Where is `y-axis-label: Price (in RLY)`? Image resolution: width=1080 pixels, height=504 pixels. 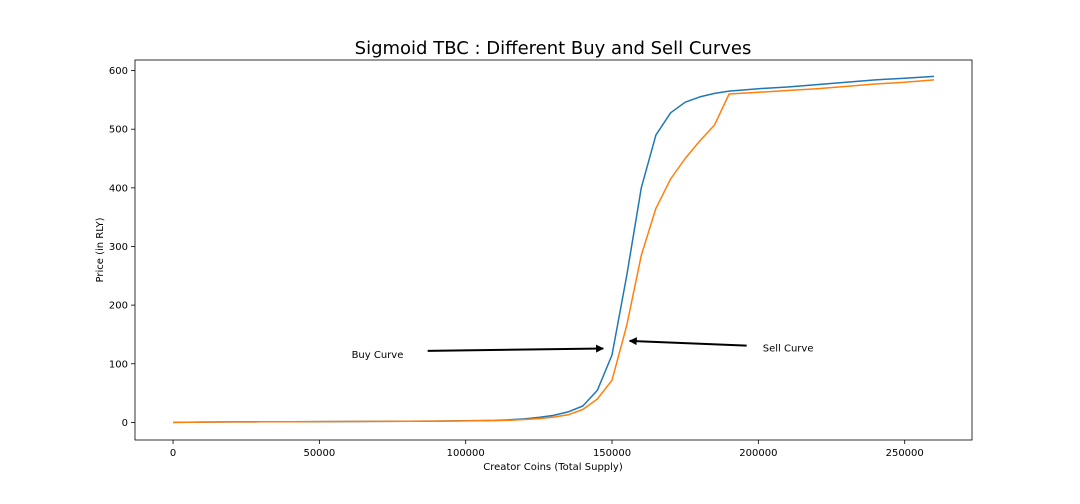 y-axis-label: Price (in RLY) is located at coordinates (100, 249).